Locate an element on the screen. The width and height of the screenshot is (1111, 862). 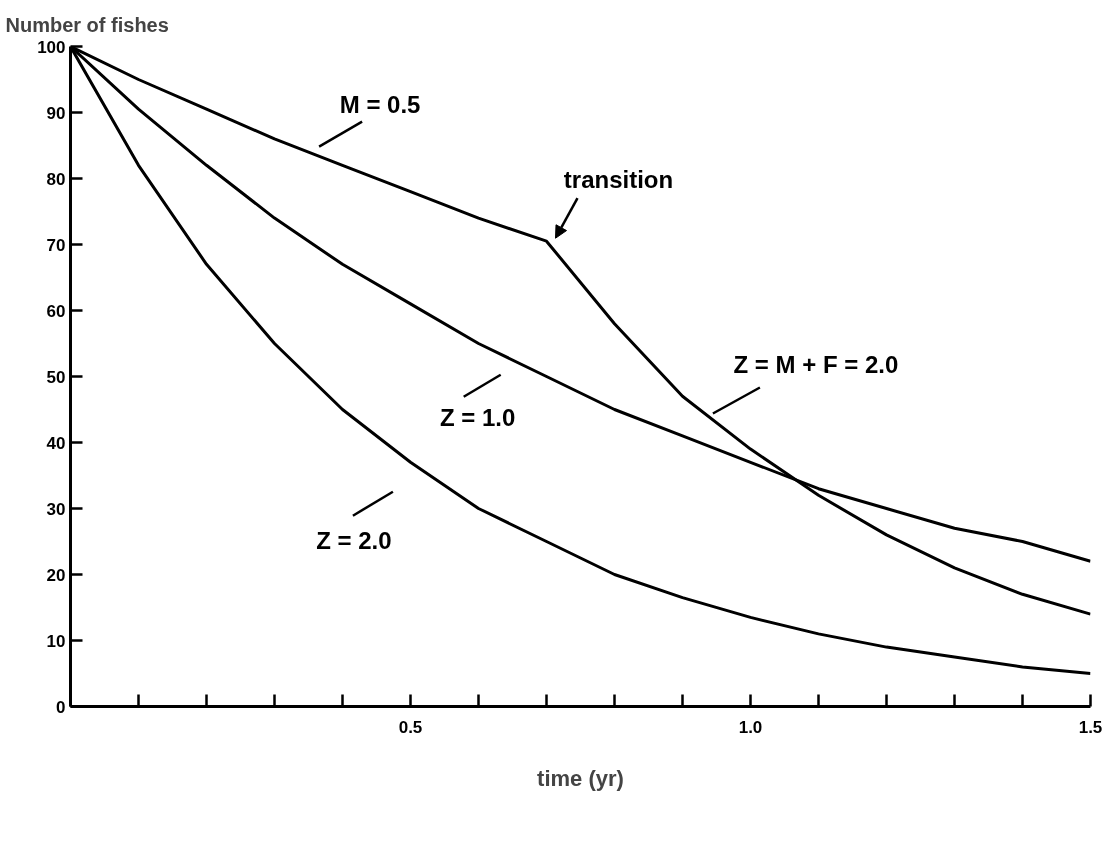
y-tick-label: 30 is located at coordinates (56, 509).